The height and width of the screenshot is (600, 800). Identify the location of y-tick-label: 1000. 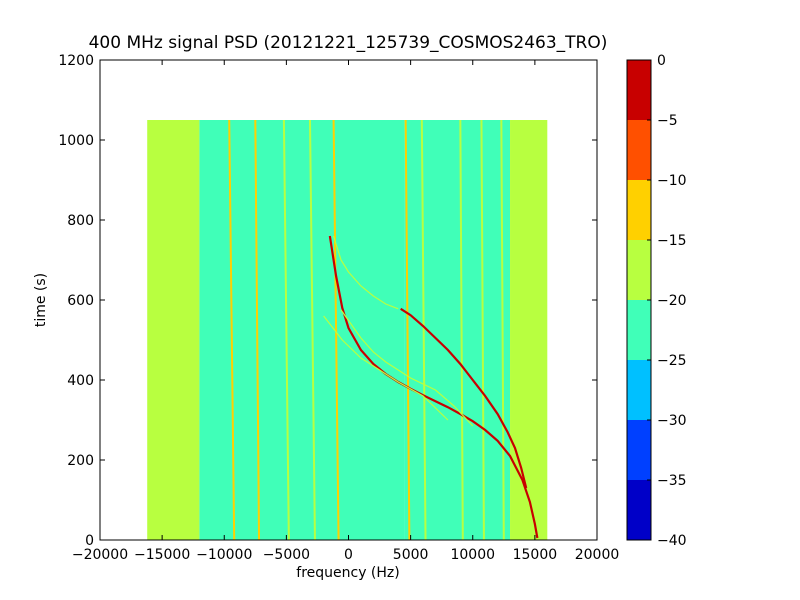
(76, 141).